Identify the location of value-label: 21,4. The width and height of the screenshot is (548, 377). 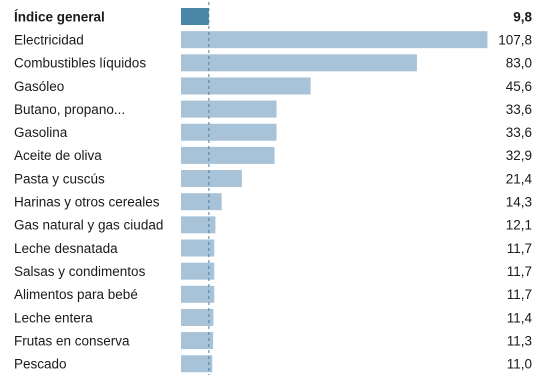
(519, 178).